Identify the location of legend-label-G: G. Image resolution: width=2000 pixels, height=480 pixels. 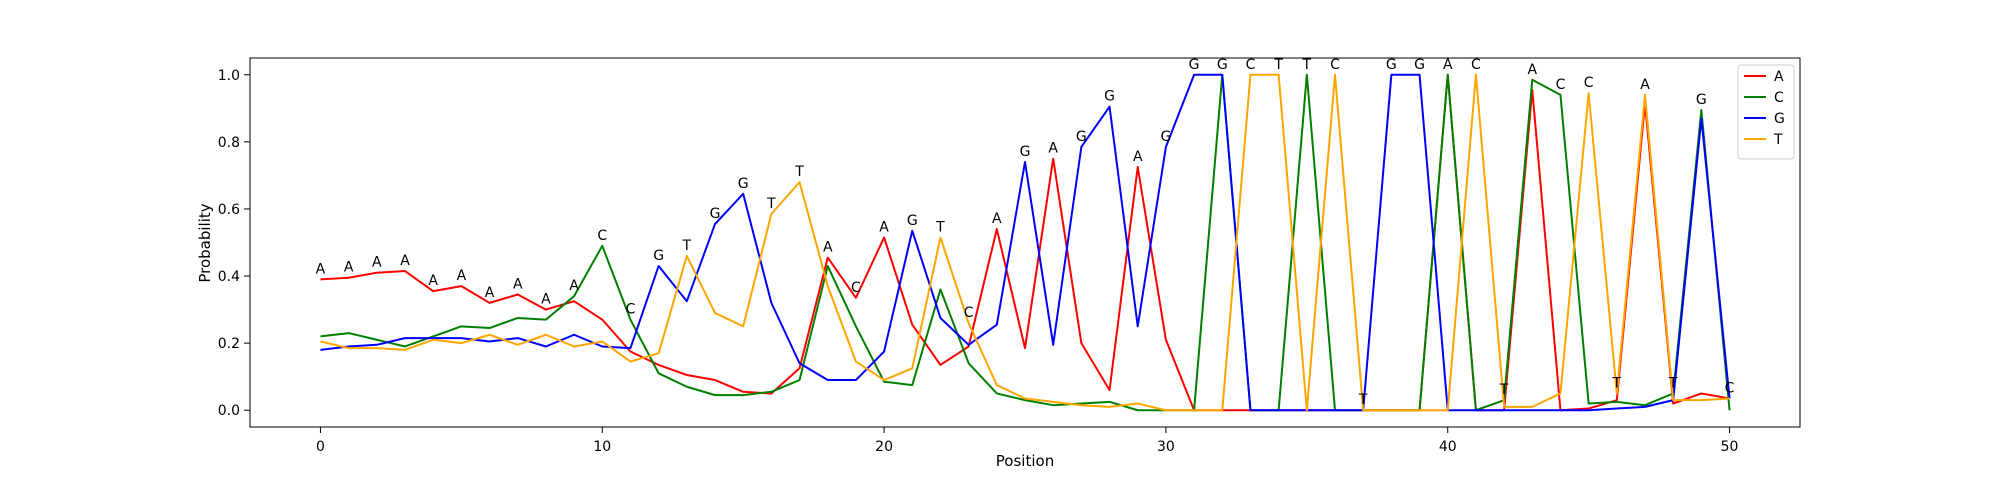
(1779, 119).